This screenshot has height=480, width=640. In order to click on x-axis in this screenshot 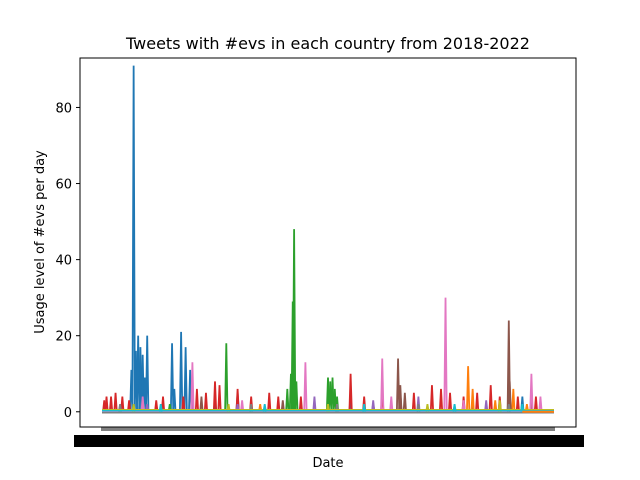, I will do `click(329, 437)`.